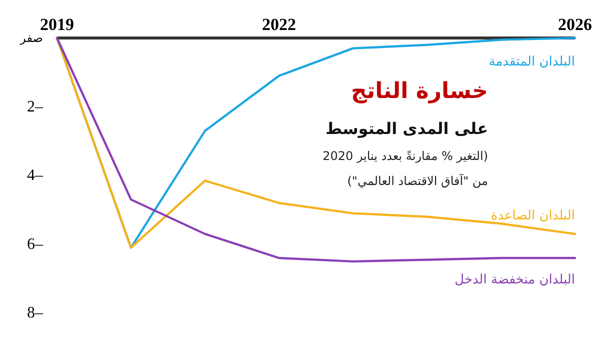  What do you see at coordinates (419, 91) in the screenshot?
I see `text: خسارة الناتج` at bounding box center [419, 91].